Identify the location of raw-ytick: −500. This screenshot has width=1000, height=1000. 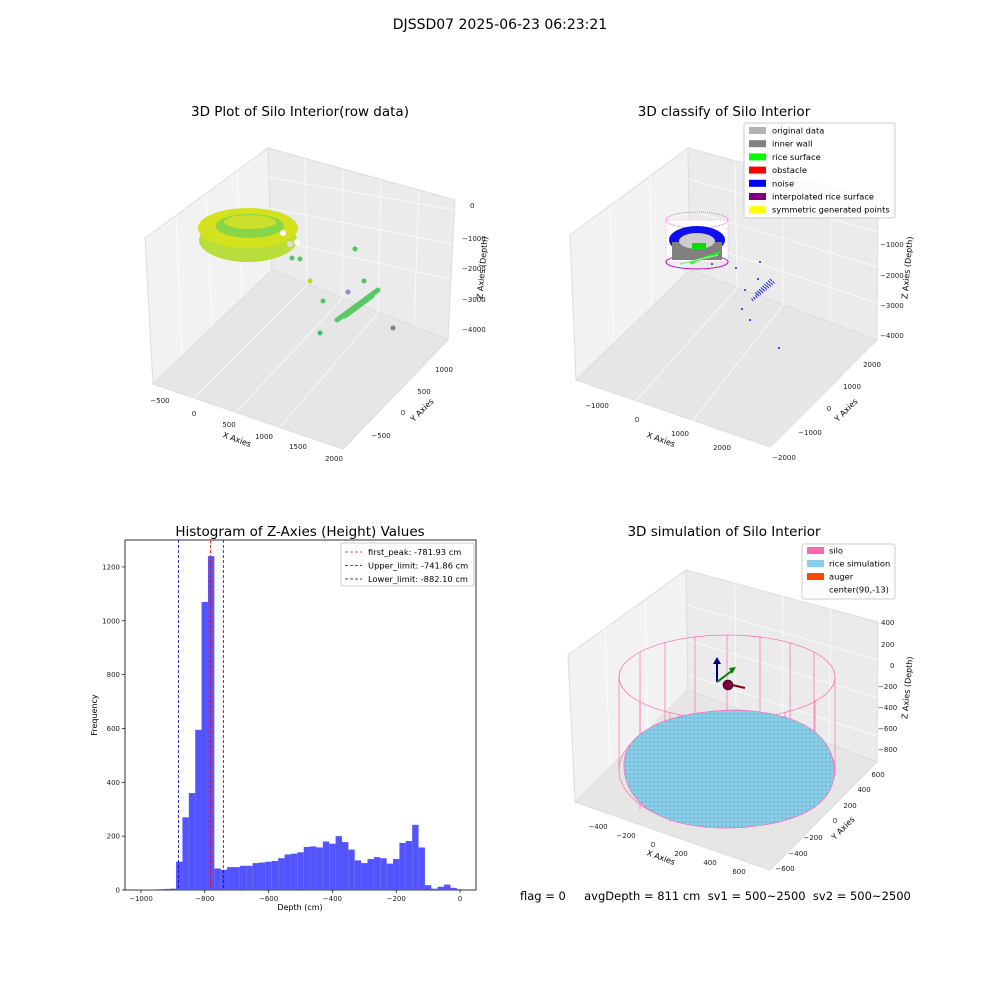
(380, 436).